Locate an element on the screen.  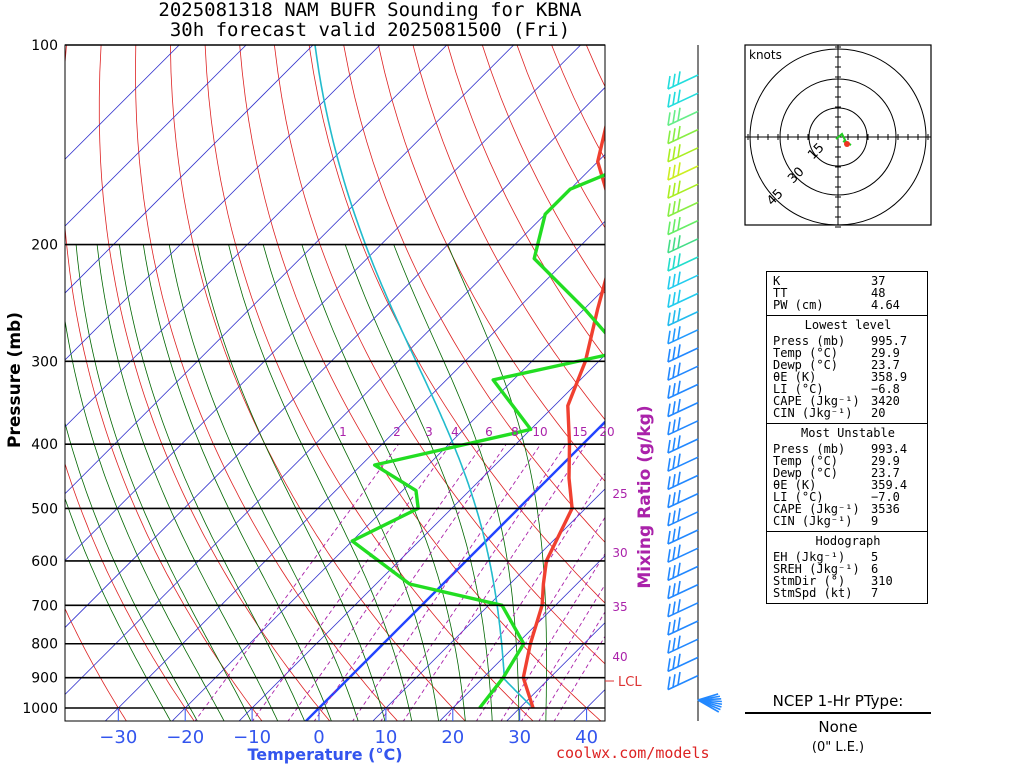
stat-value: 7 is located at coordinates (875, 593).